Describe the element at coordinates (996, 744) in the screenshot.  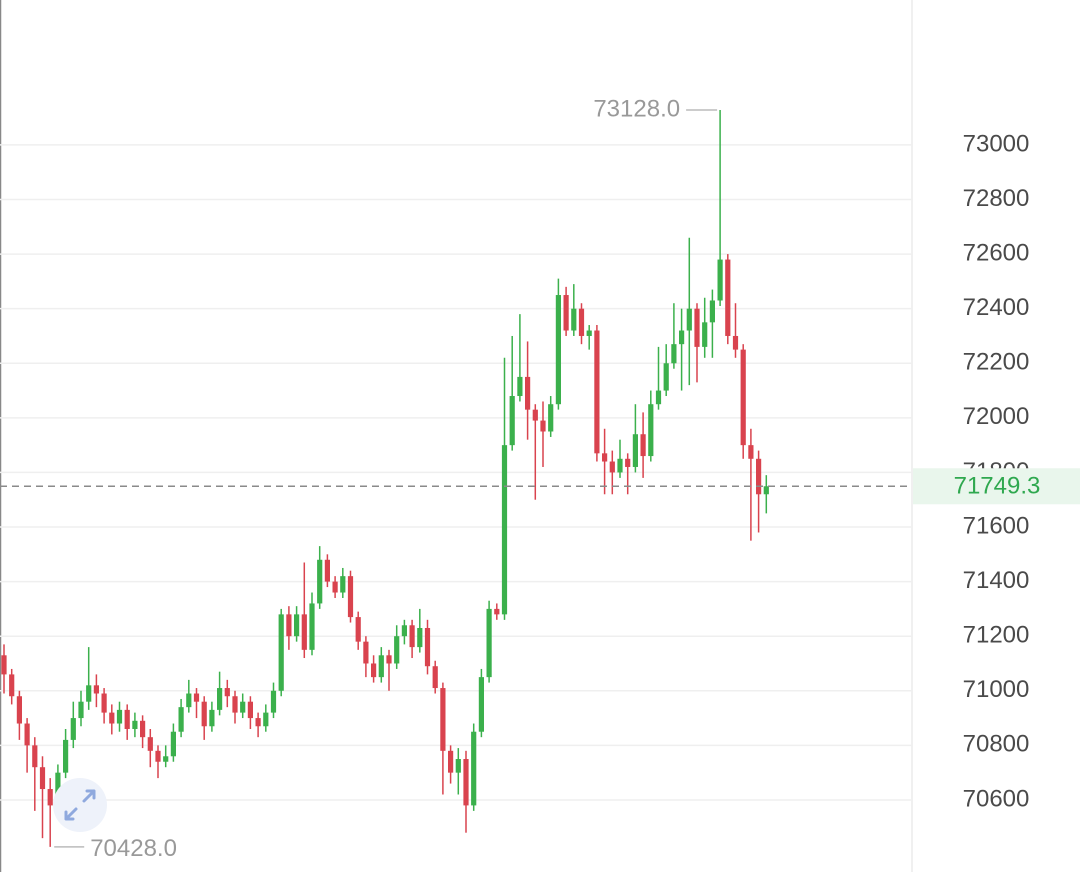
I see `y-tick-label: 70800` at that location.